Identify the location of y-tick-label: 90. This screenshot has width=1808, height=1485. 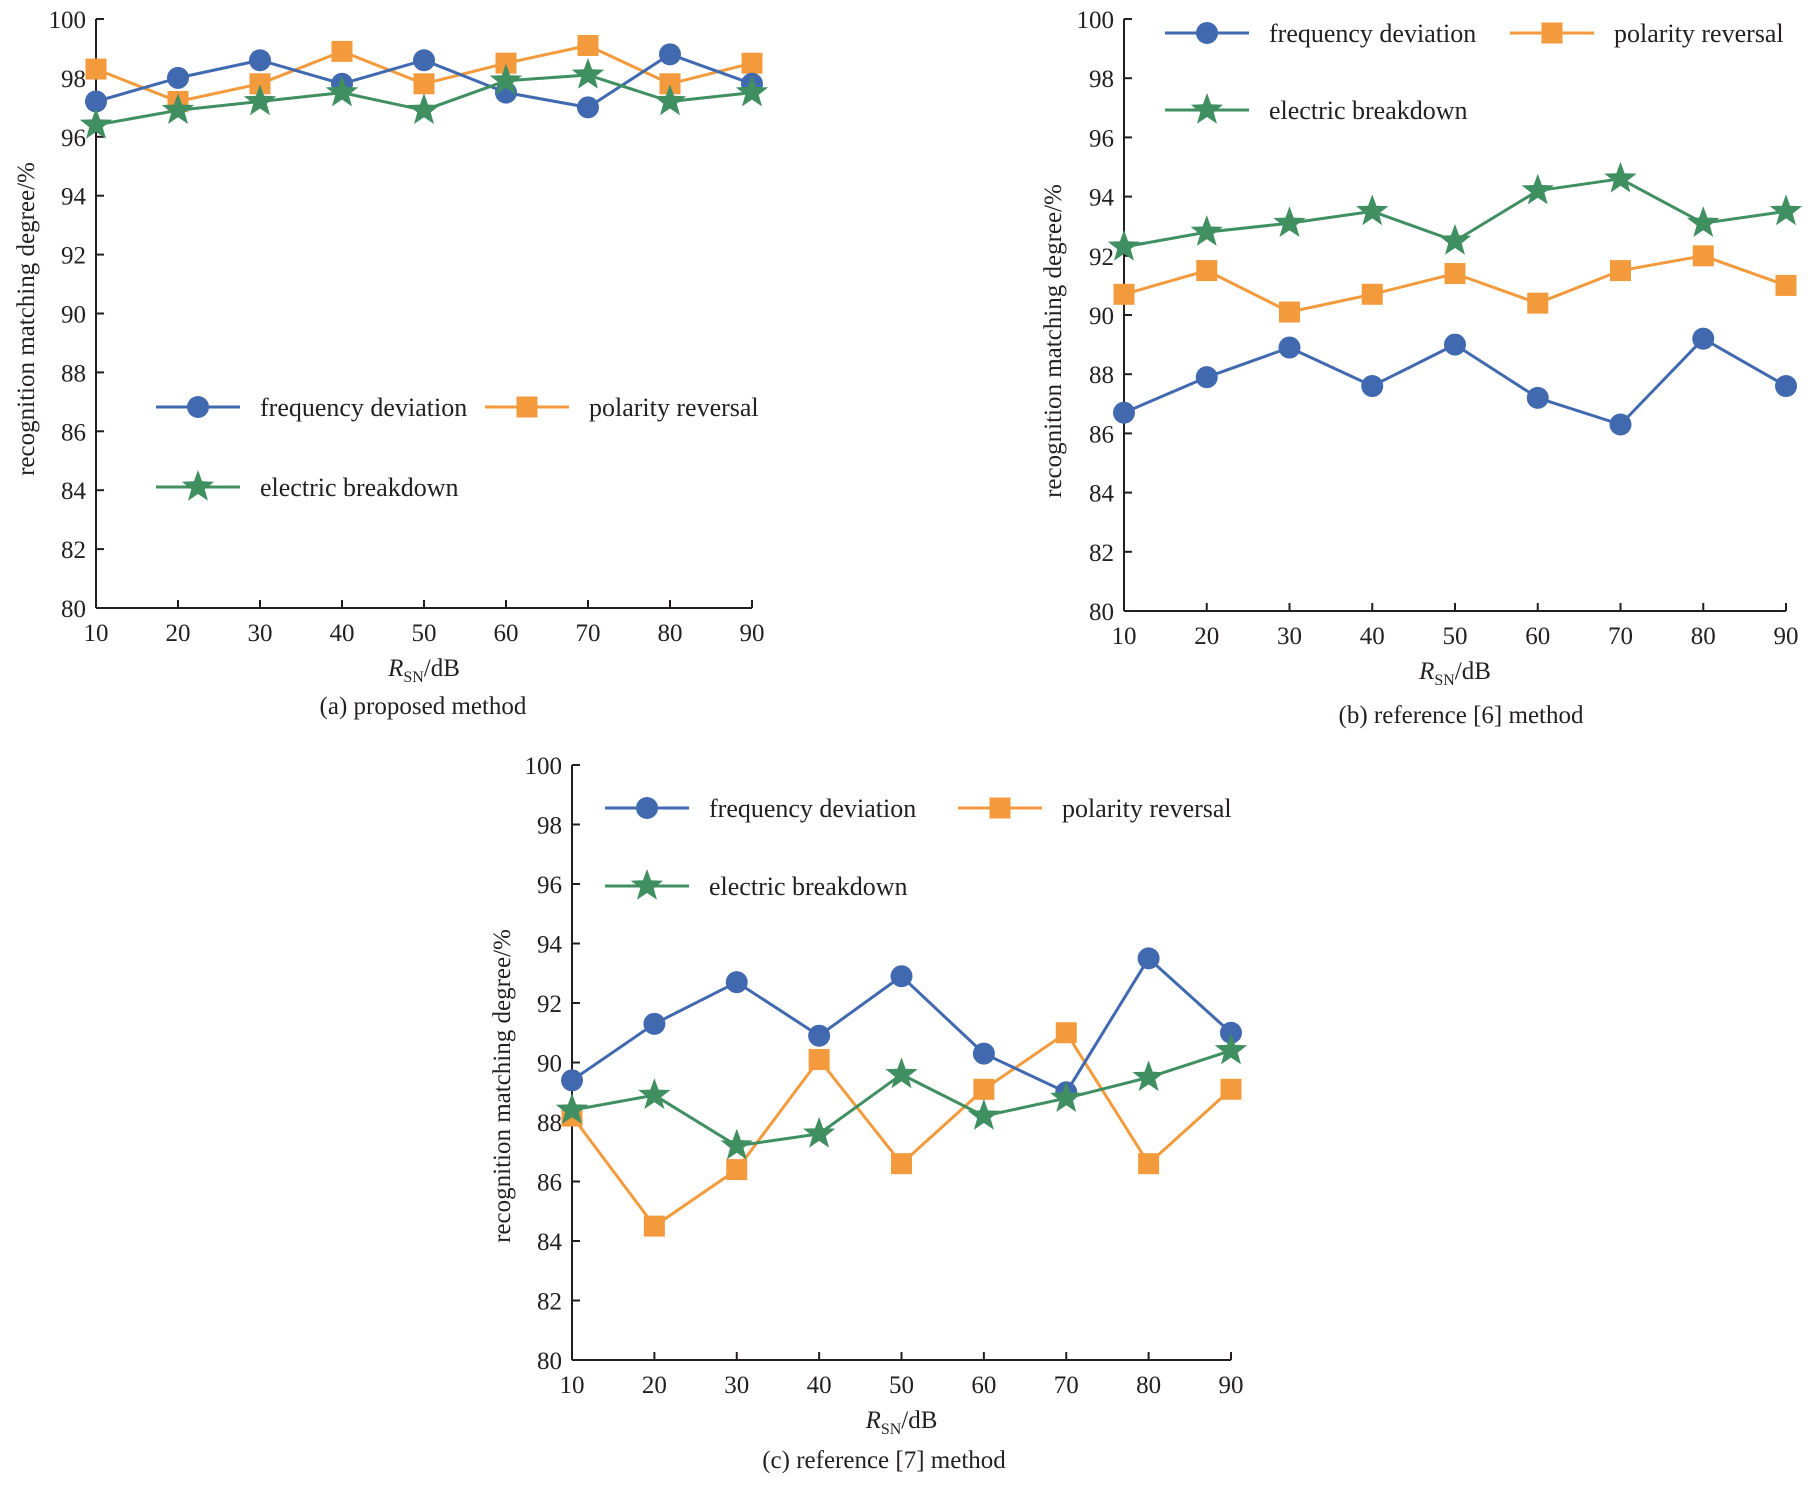
(549, 1064).